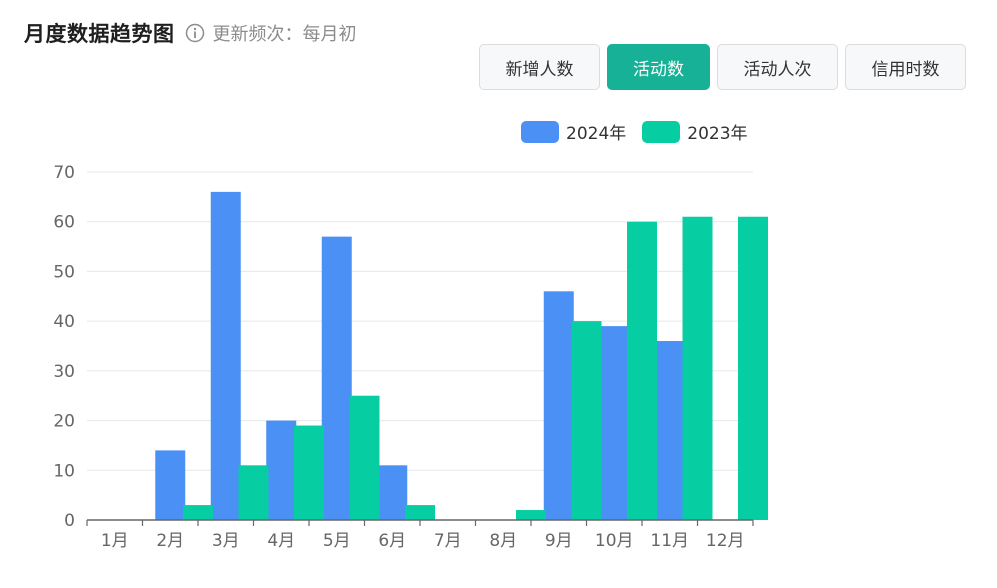 The image size is (997, 588). What do you see at coordinates (725, 541) in the screenshot?
I see `x-tick-label: 12月` at bounding box center [725, 541].